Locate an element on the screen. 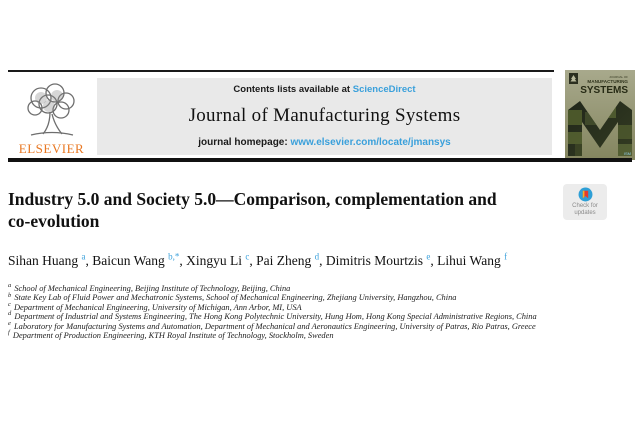 Image resolution: width=640 pixels, height=429 pixels. author-affiliation-superscript: f is located at coordinates (506, 256).